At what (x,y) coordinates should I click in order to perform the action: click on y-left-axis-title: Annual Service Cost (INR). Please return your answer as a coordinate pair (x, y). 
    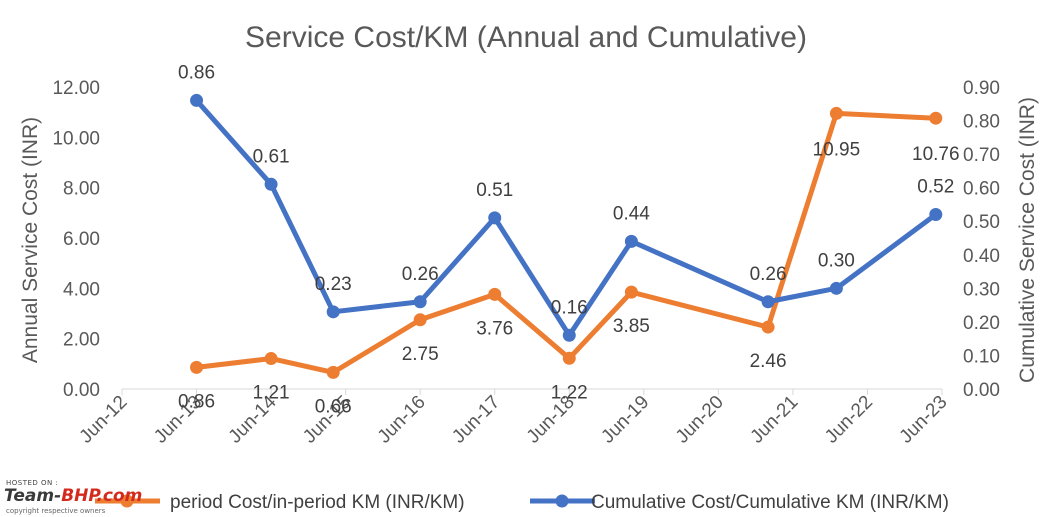
    Looking at the image, I should click on (30, 240).